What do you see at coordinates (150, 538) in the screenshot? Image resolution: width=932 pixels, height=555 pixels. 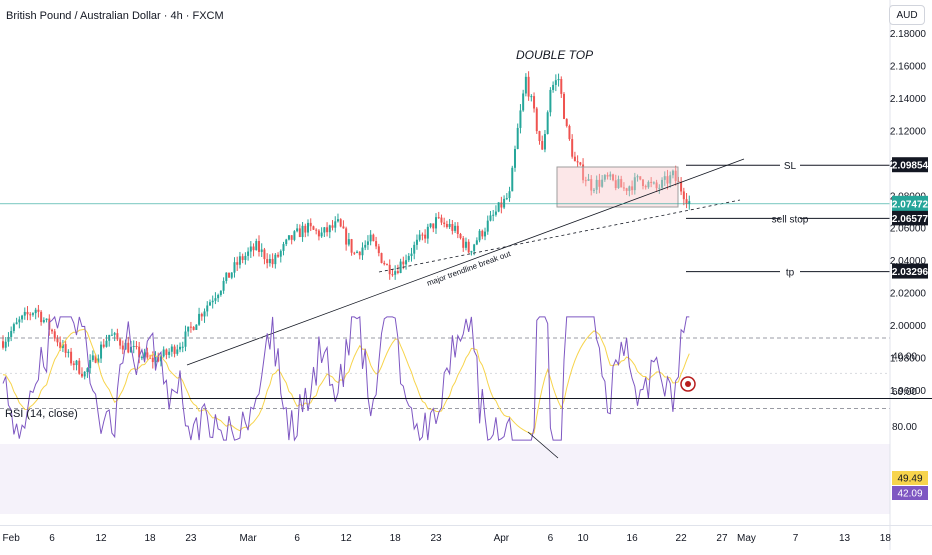 I see `time-tick-label: 18` at bounding box center [150, 538].